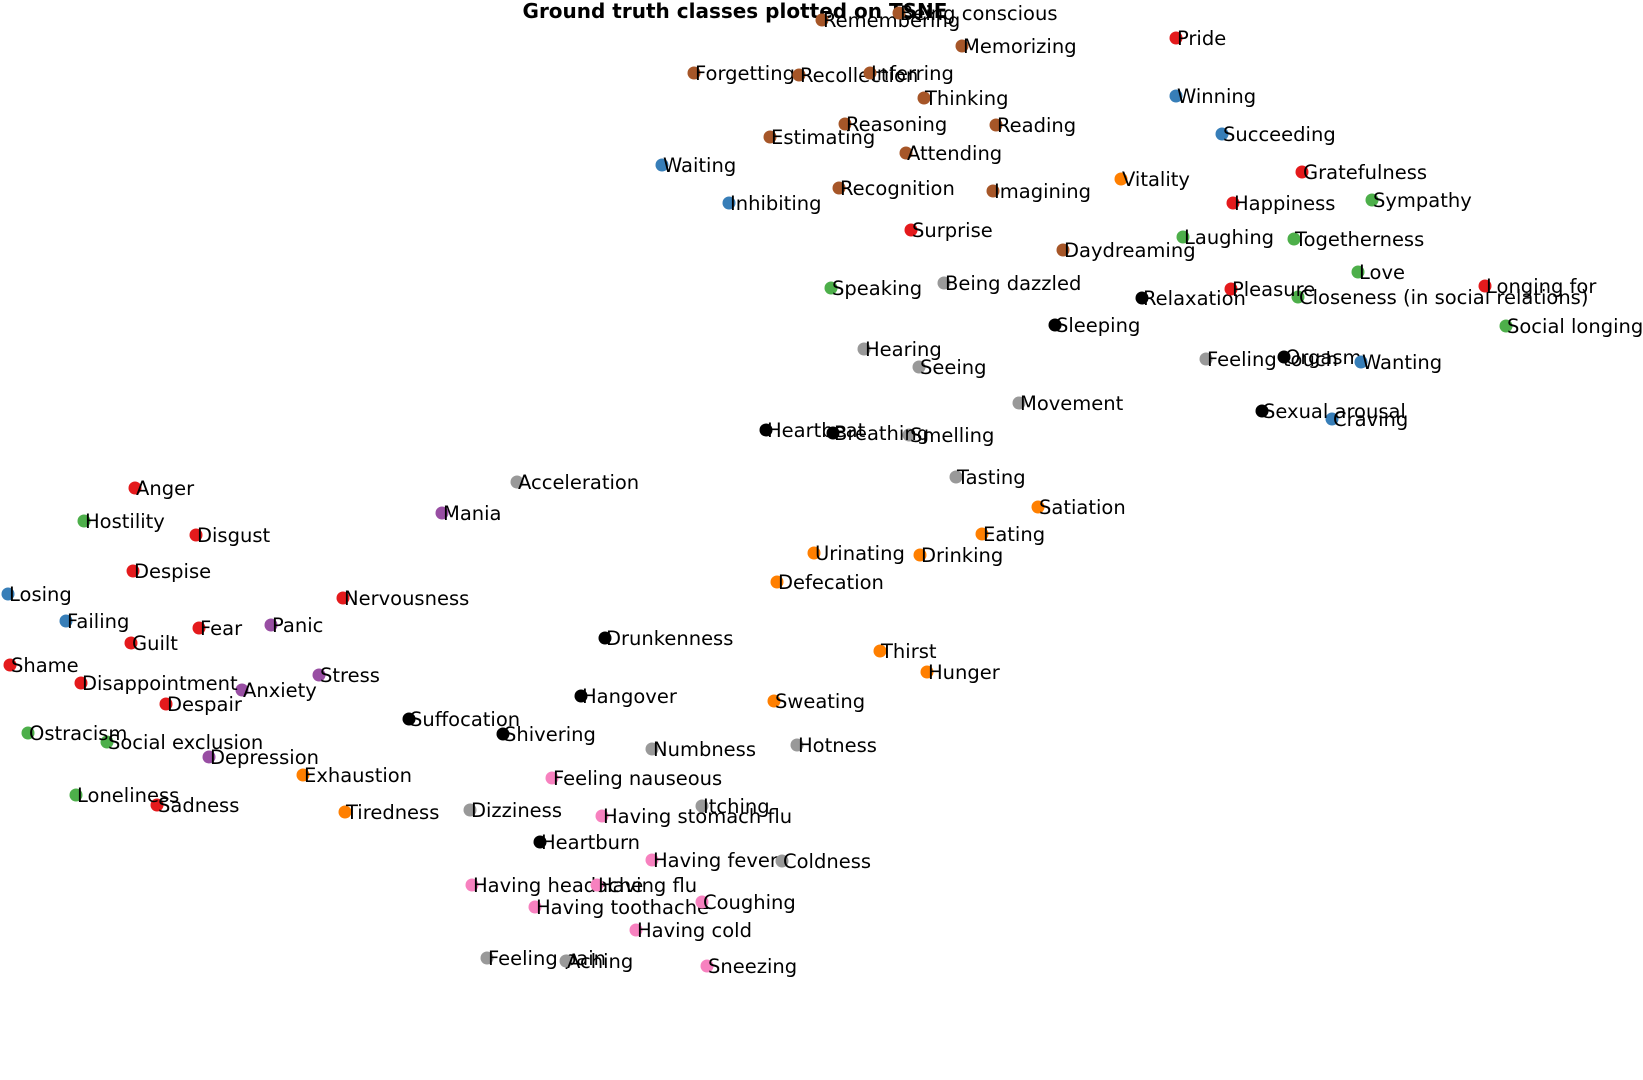  I want to click on point-label: Closeness (in social relations), so click(1443, 297).